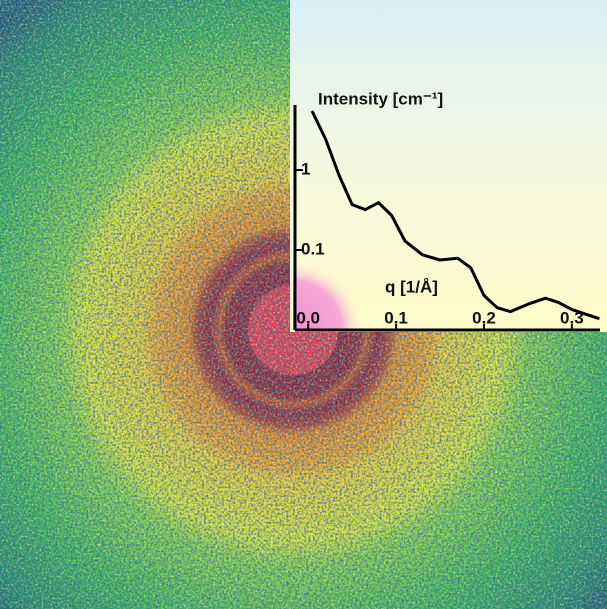 This screenshot has width=607, height=609. I want to click on inset-shadow, so click(340, 282).